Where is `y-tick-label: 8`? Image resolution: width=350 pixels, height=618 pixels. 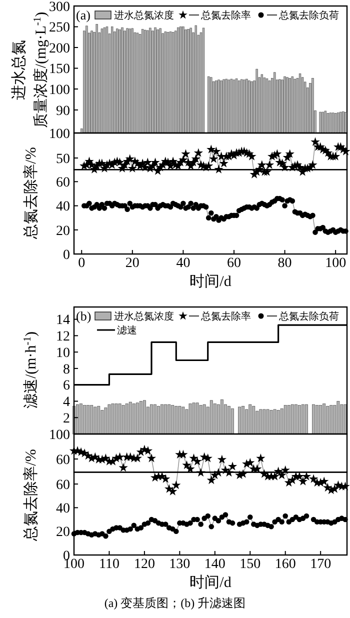
y-tick-label: 8 is located at coordinates (66, 370).